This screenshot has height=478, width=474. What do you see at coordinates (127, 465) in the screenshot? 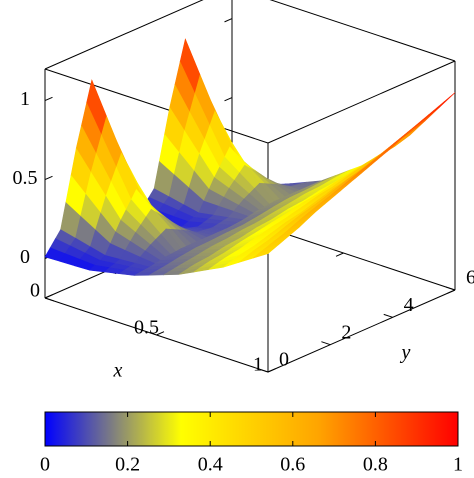
I see `colorbar-tick-label: 0.2` at bounding box center [127, 465].